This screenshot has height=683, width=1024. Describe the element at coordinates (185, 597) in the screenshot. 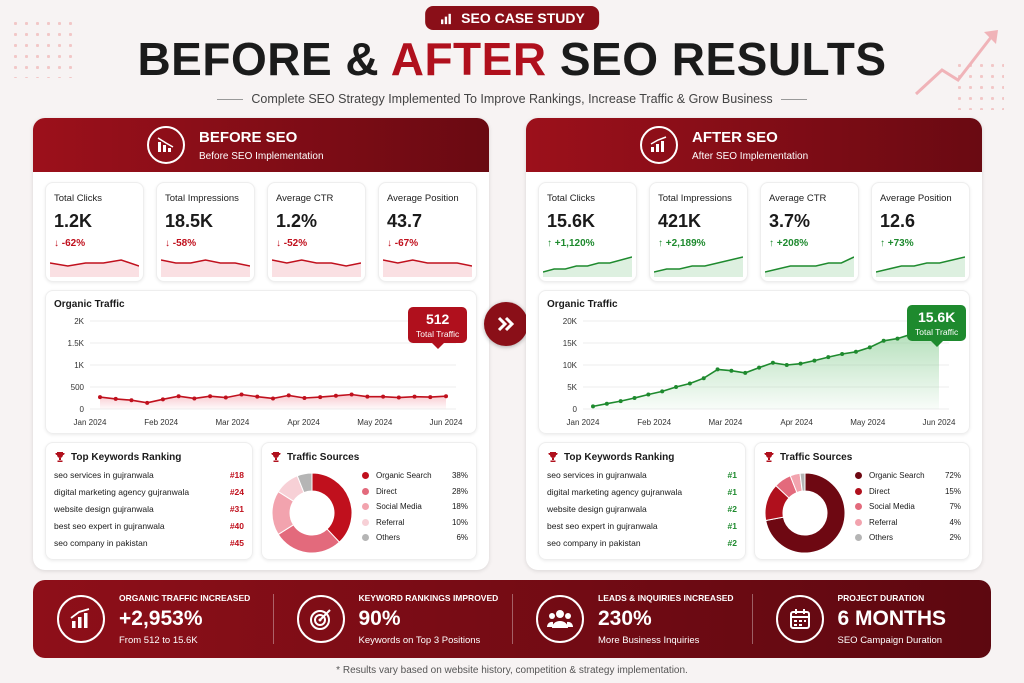

I see `summary-label: ORGANIC TRAFFIC INCREASED` at that location.